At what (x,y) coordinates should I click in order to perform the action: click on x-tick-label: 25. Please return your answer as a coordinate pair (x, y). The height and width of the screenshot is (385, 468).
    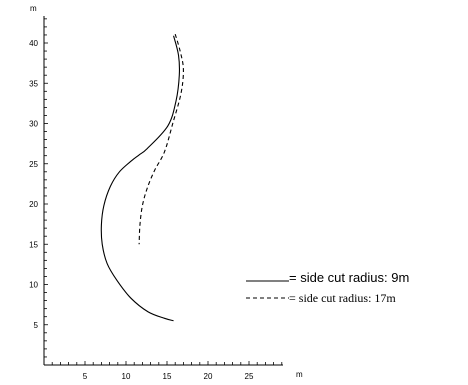
    Looking at the image, I should click on (249, 376).